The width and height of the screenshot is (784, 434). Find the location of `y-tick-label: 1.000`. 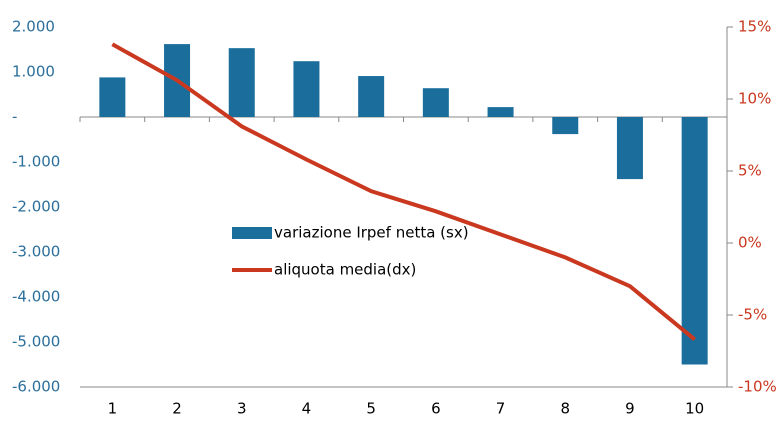

y-tick-label: 1.000 is located at coordinates (33, 72).